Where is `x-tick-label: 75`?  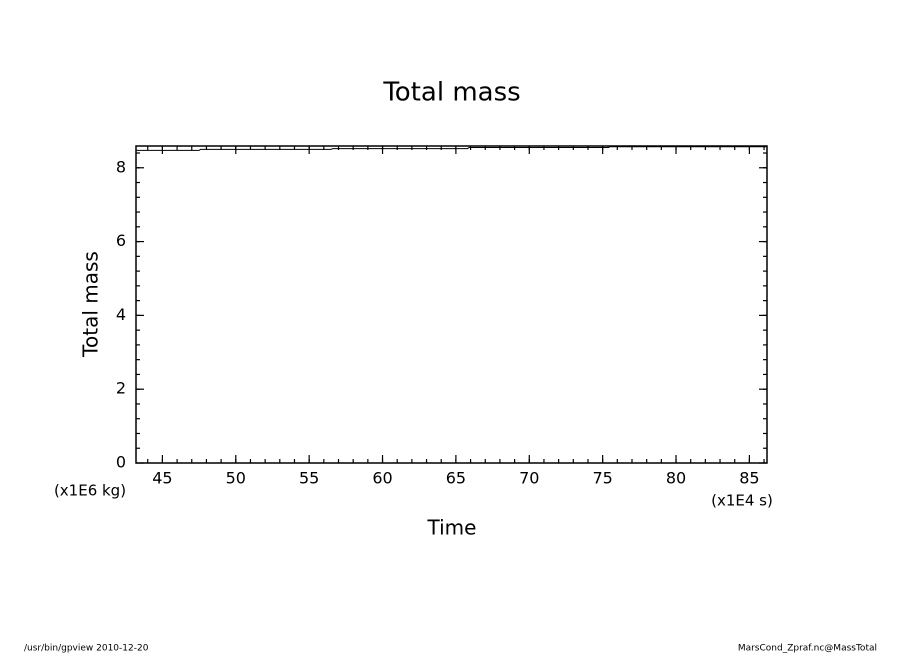
x-tick-label: 75 is located at coordinates (602, 478).